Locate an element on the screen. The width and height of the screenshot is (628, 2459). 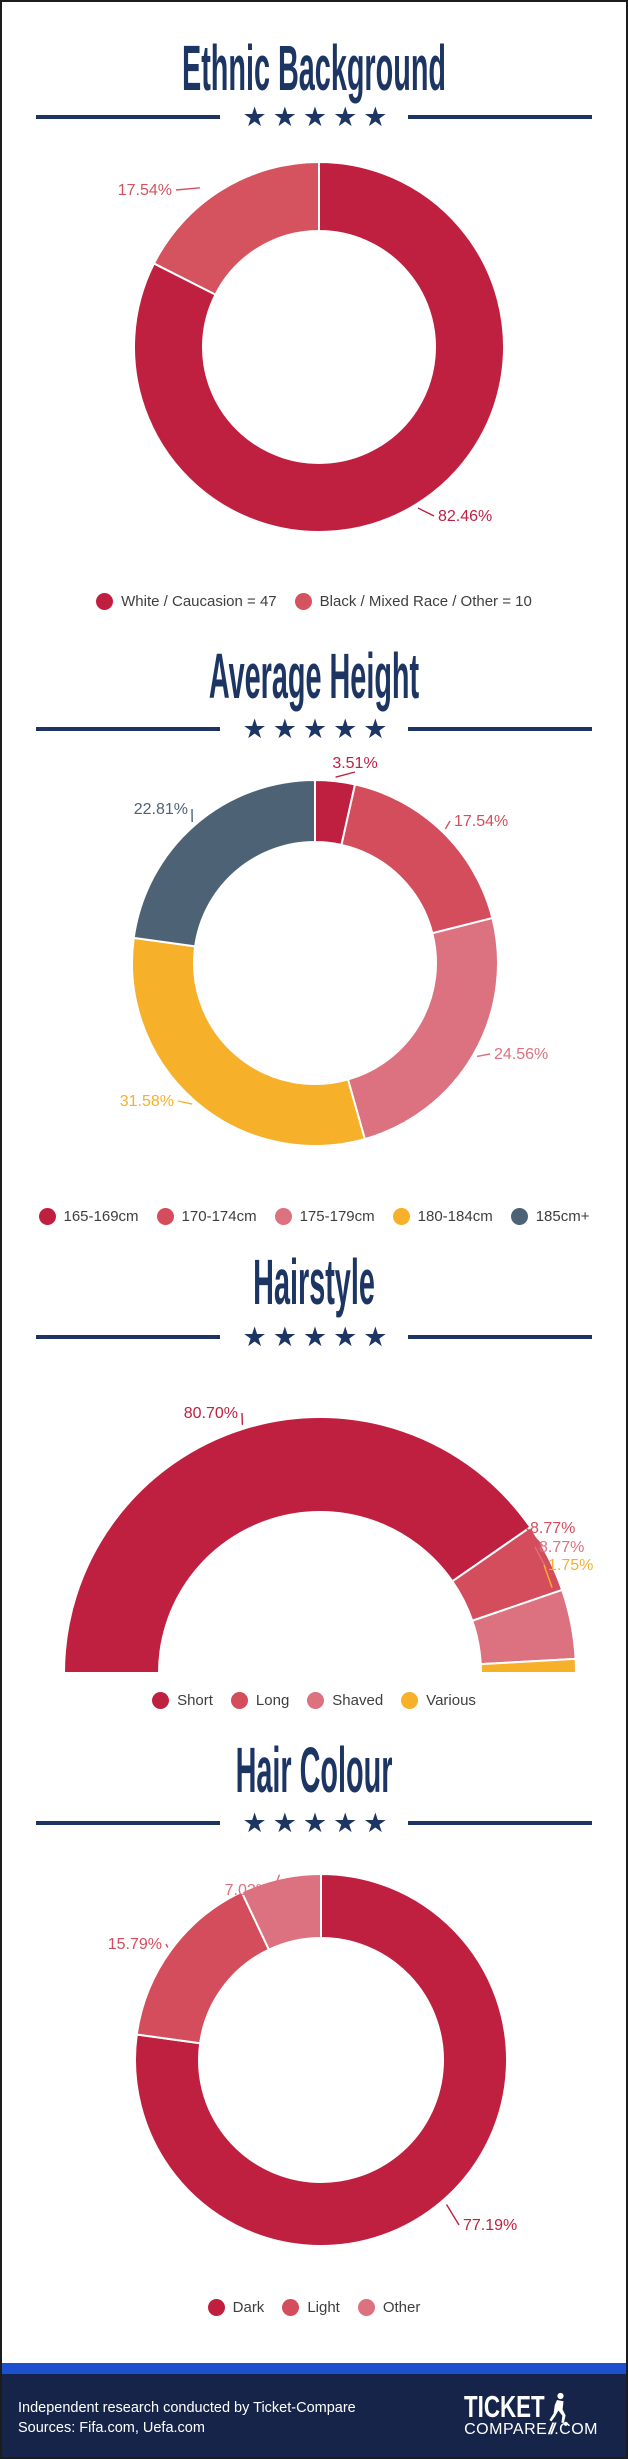
section-title-hairstyle: Hairstyle is located at coordinates (314, 1282).